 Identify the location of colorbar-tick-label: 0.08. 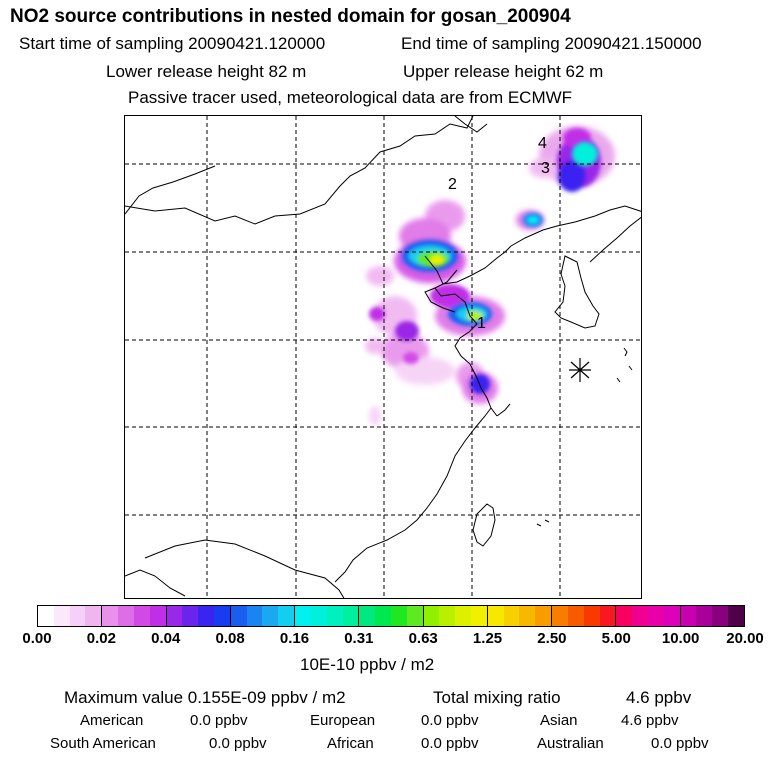
(230, 638).